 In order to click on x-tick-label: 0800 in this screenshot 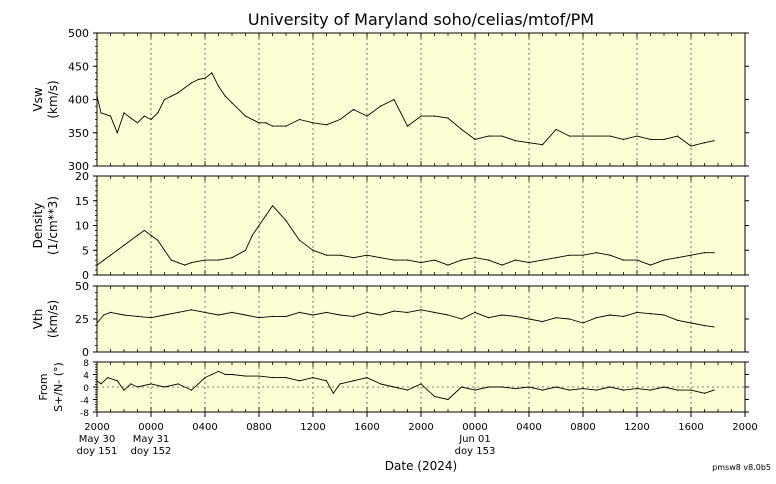, I will do `click(582, 427)`.